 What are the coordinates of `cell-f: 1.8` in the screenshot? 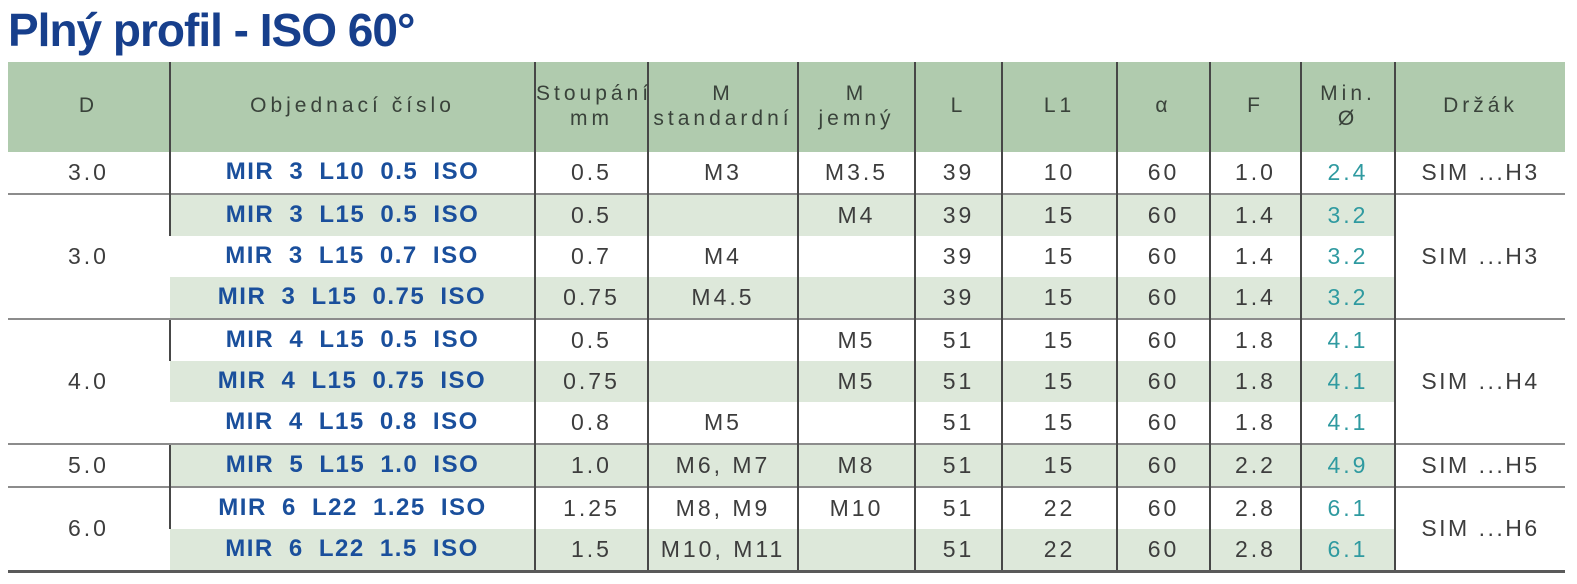 It's located at (1255, 381).